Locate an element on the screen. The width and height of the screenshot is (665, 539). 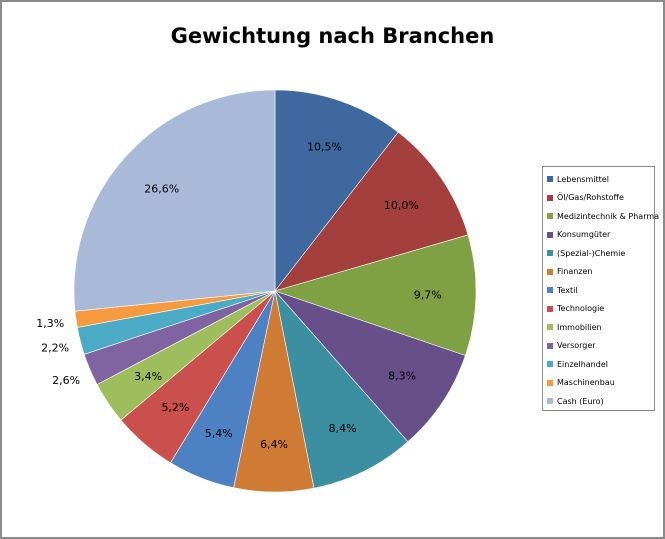
slice-label: 6,4% is located at coordinates (274, 444).